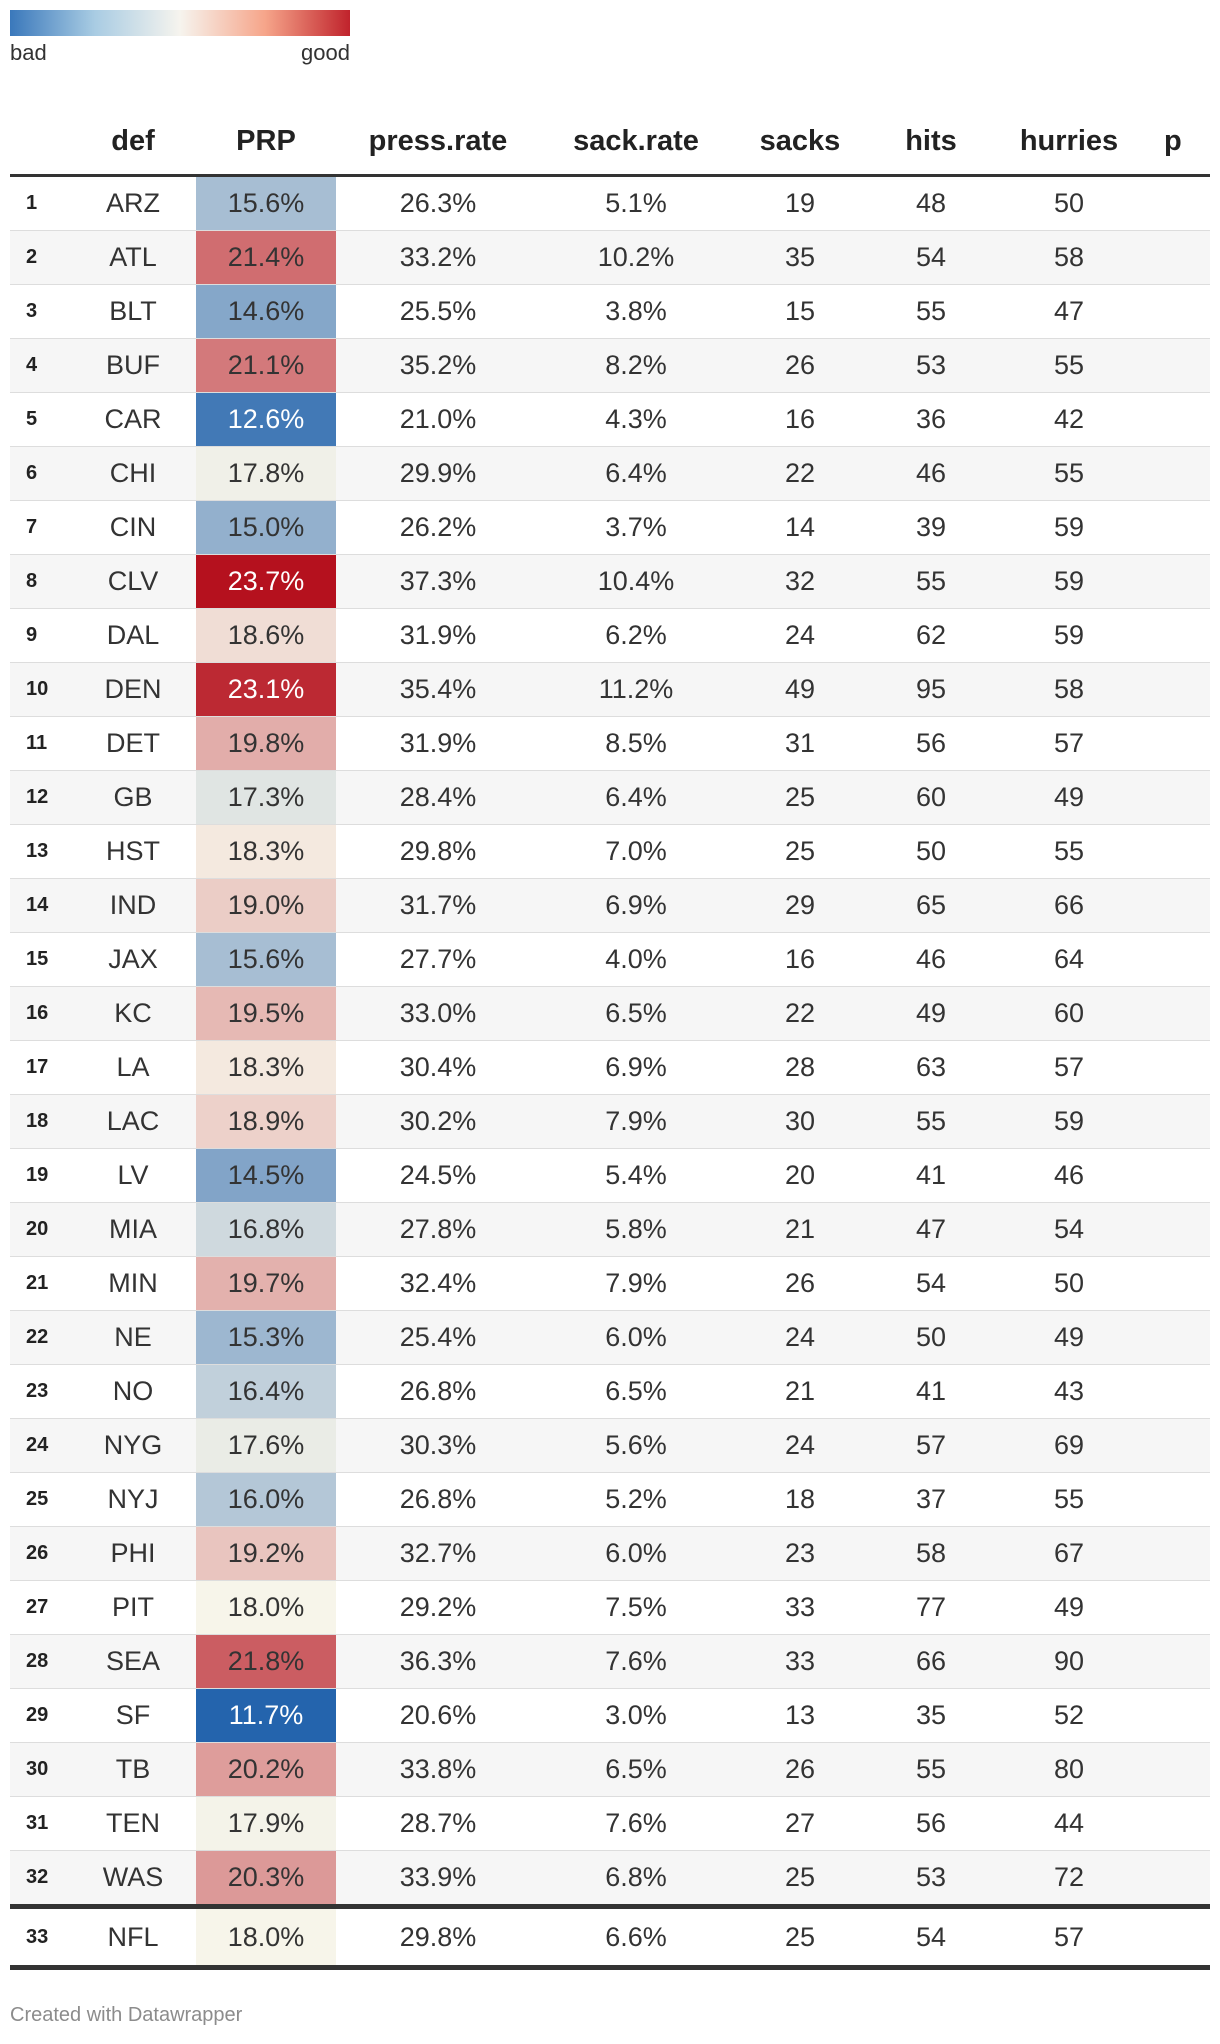  I want to click on cell-rank: 15, so click(40, 959).